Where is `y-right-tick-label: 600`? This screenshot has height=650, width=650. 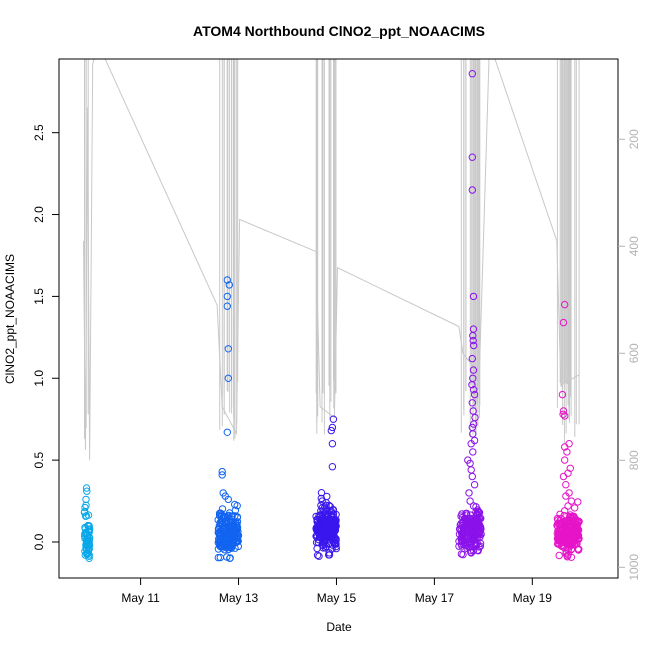 y-right-tick-label: 600 is located at coordinates (634, 353).